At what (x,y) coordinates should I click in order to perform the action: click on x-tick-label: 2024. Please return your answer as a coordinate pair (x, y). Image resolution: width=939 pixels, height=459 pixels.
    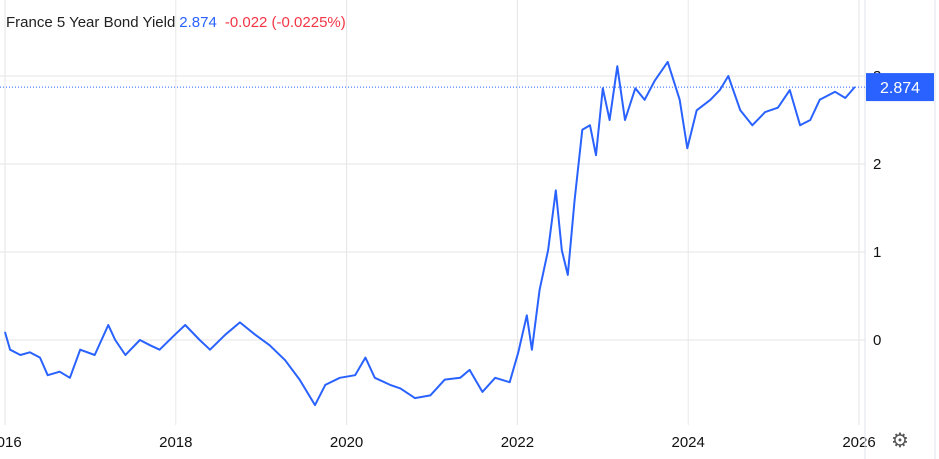
    Looking at the image, I should click on (688, 442).